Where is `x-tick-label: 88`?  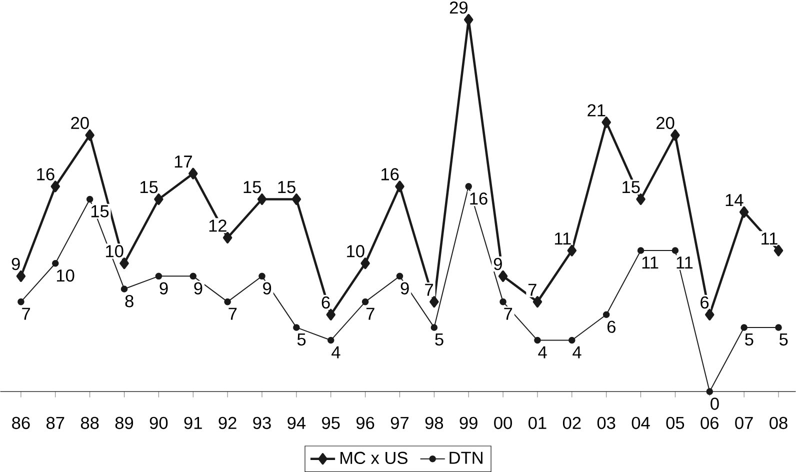 x-tick-label: 88 is located at coordinates (89, 423).